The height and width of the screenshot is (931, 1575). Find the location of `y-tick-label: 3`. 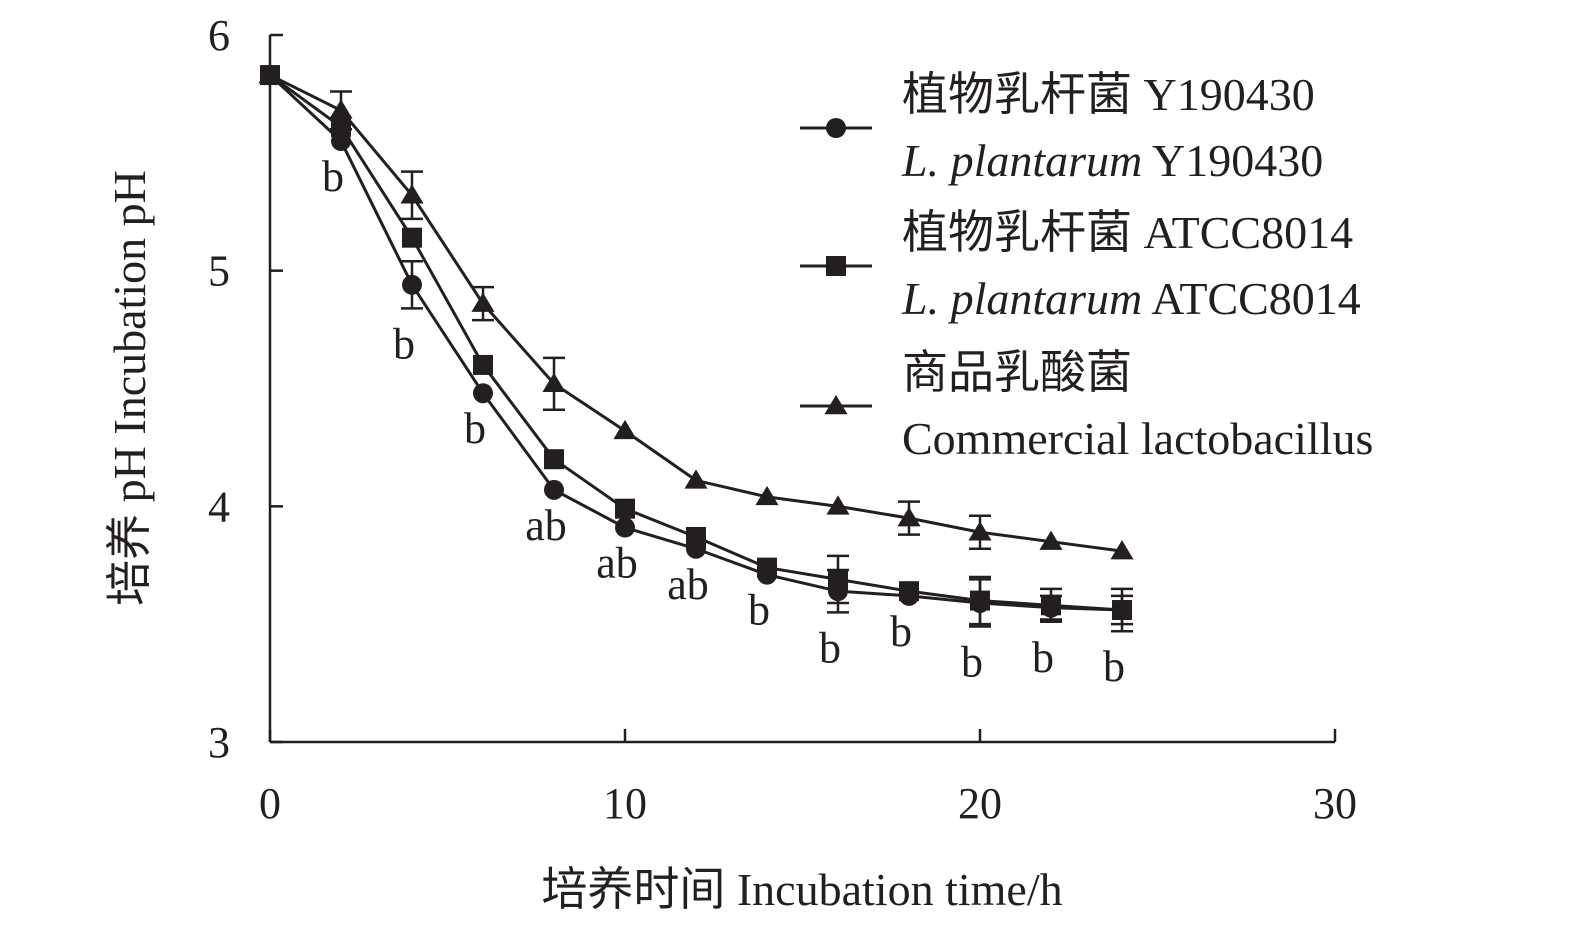

y-tick-label: 3 is located at coordinates (219, 742).